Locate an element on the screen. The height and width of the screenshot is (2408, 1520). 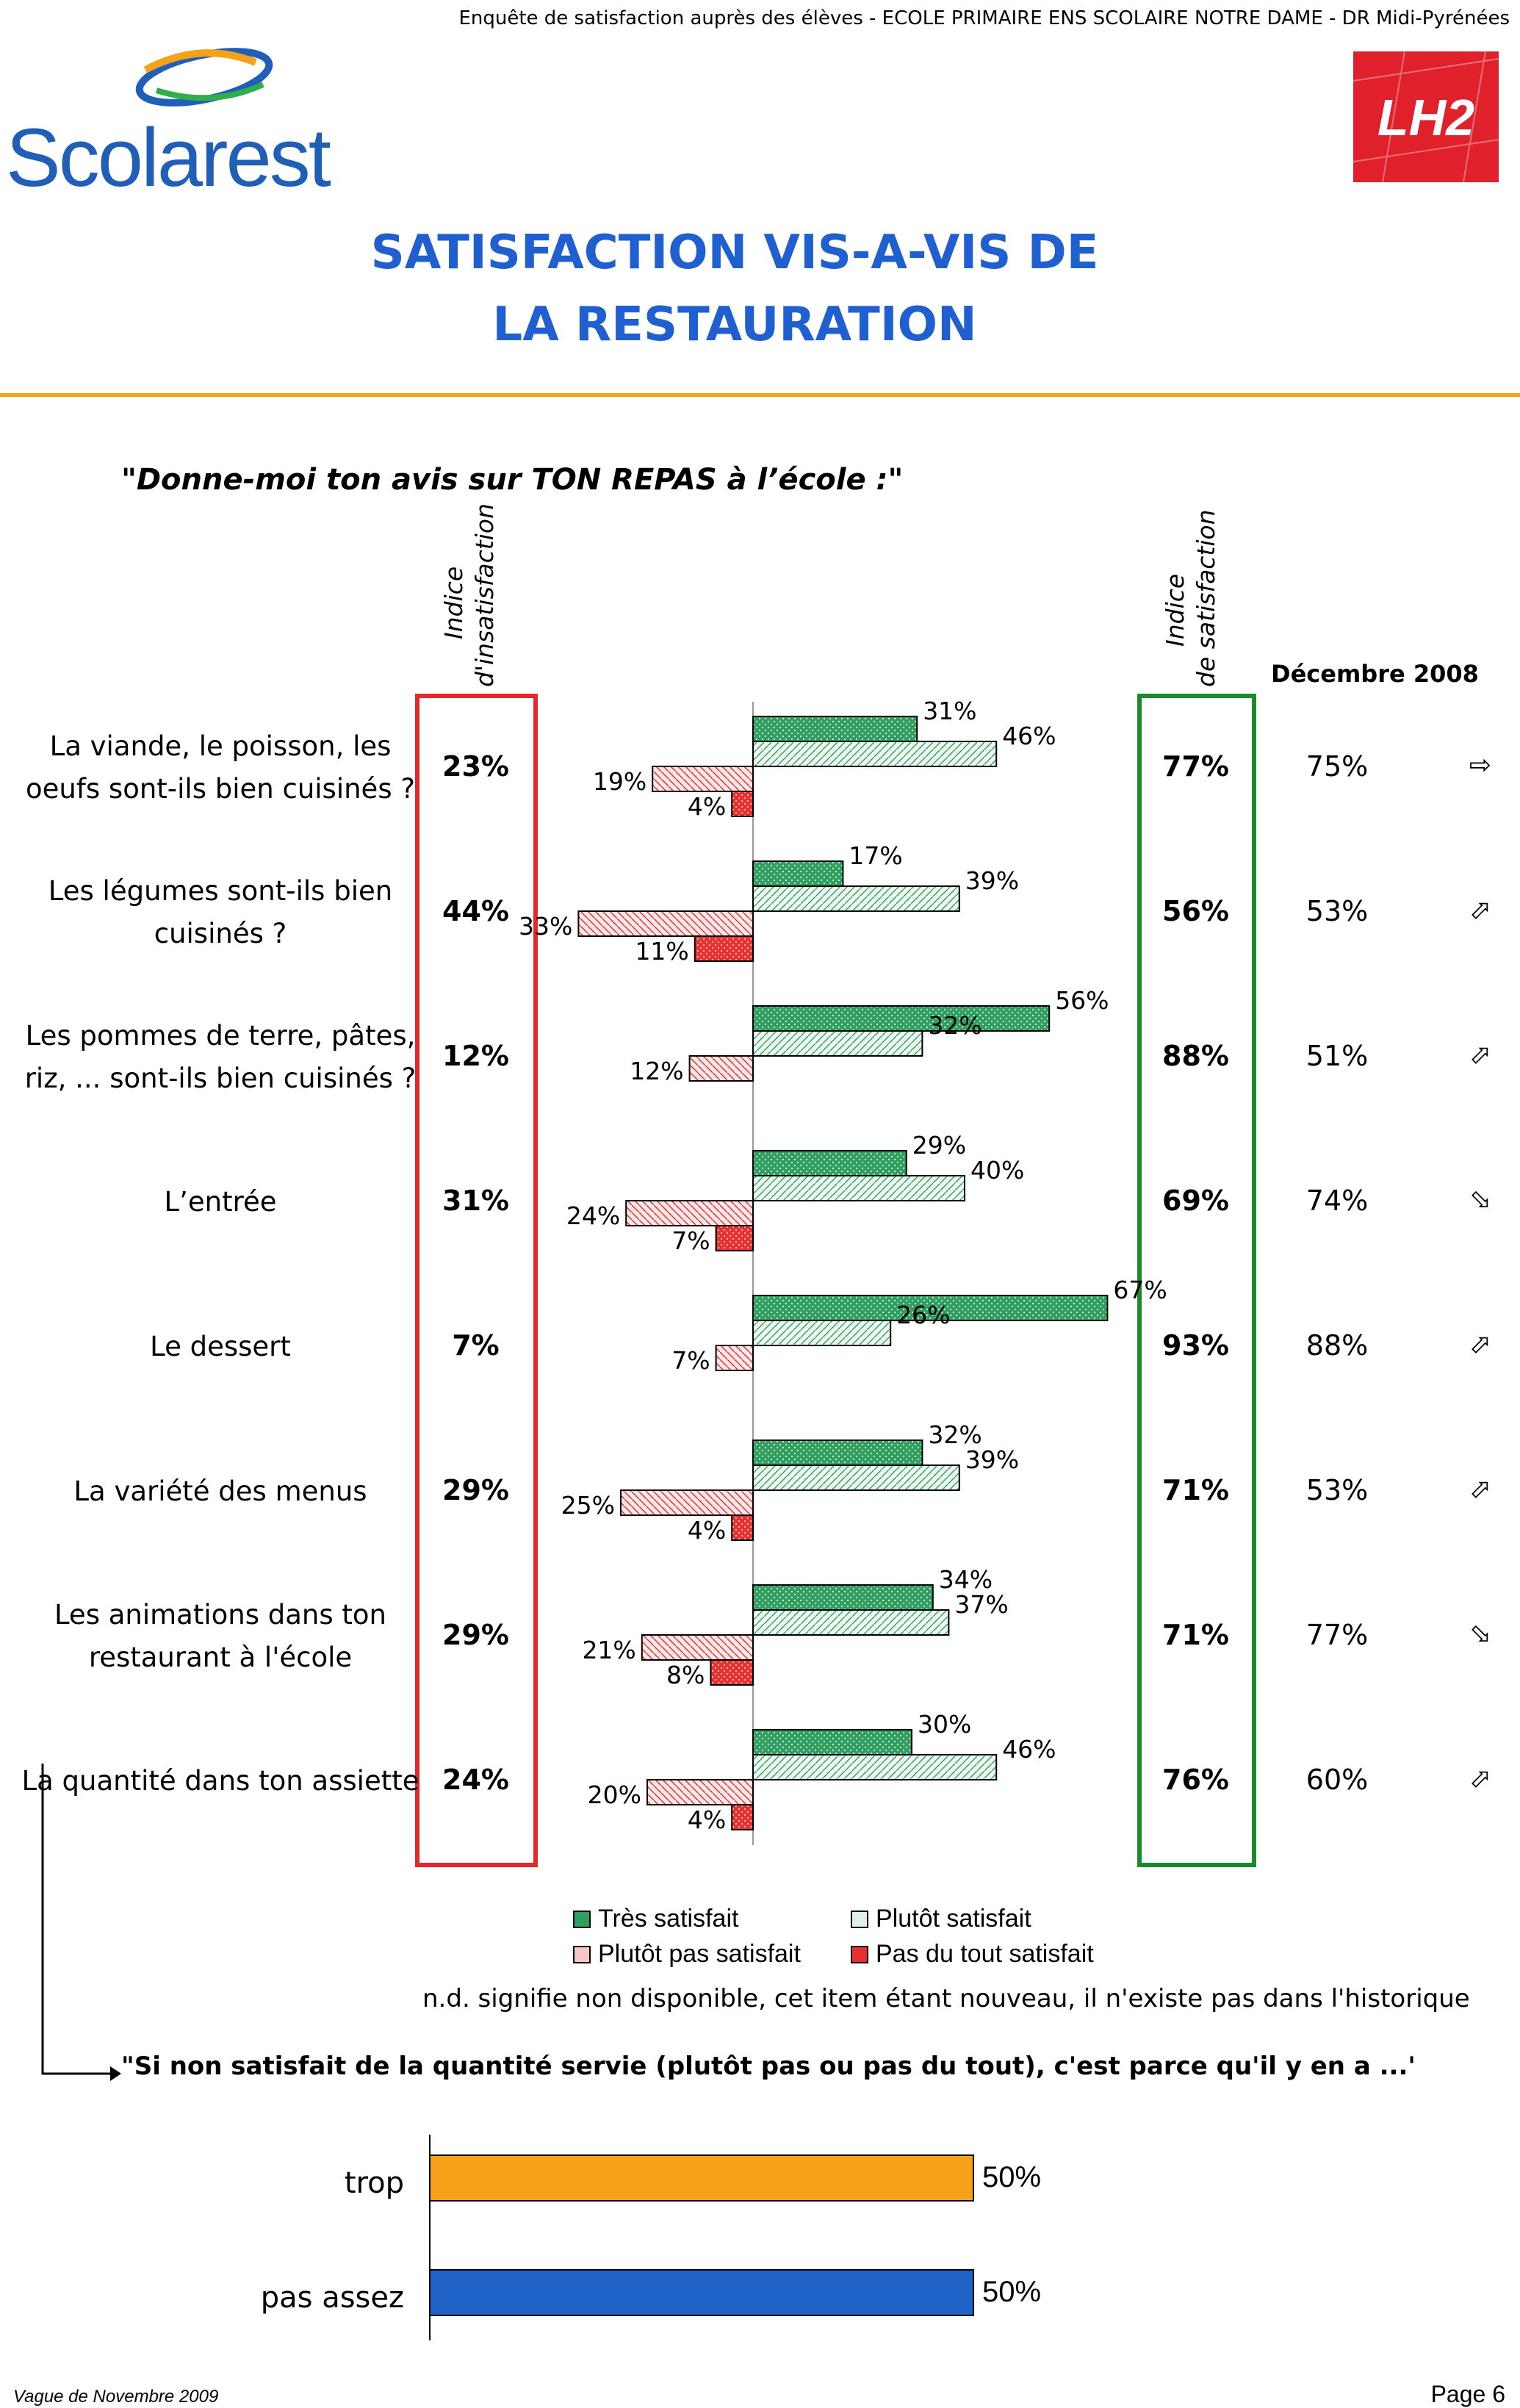
legend-label: Plutôt satisfait is located at coordinates (953, 1919).